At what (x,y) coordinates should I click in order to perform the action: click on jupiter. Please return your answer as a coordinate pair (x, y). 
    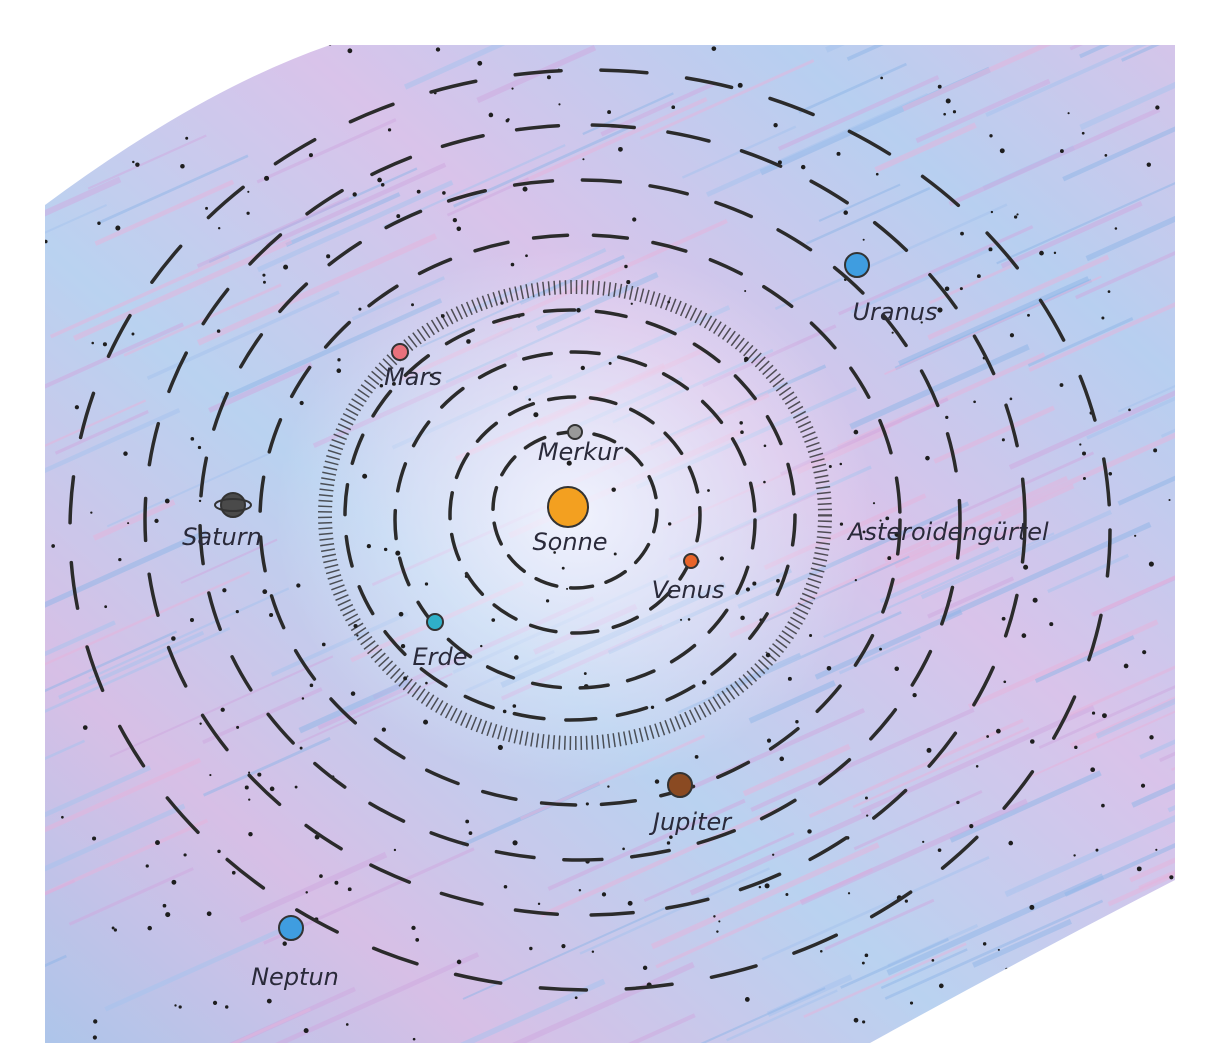
    Looking at the image, I should click on (680, 785).